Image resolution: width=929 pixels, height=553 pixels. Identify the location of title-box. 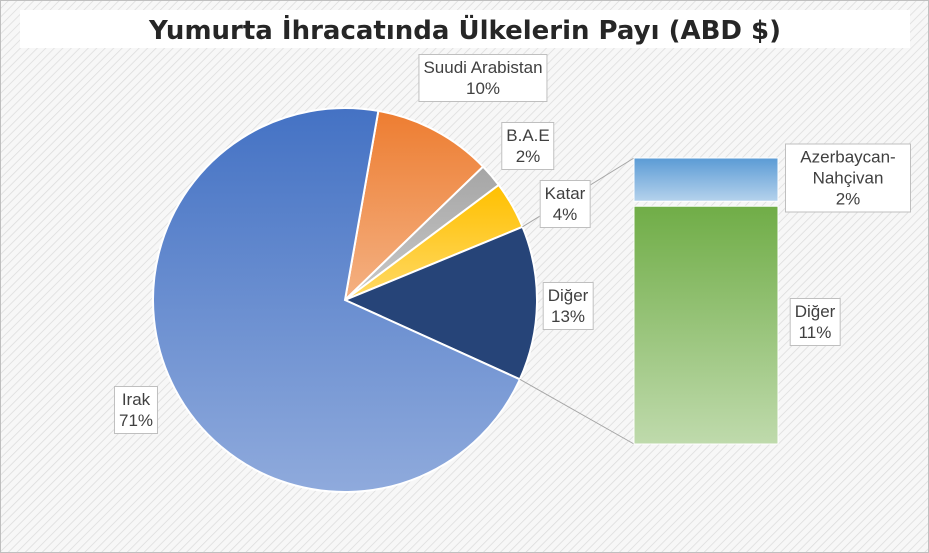
(465, 29).